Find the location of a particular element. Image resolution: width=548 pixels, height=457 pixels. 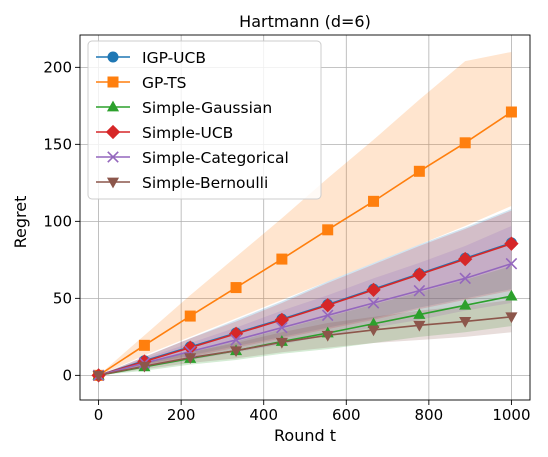

legend-entry-1: GP-TS is located at coordinates (141, 83).